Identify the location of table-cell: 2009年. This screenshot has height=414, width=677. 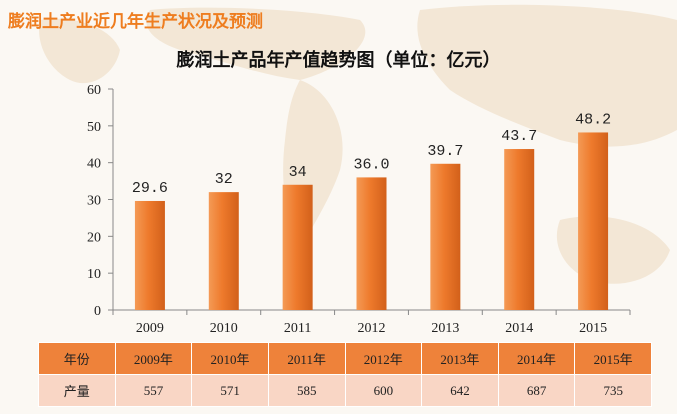
(153, 358).